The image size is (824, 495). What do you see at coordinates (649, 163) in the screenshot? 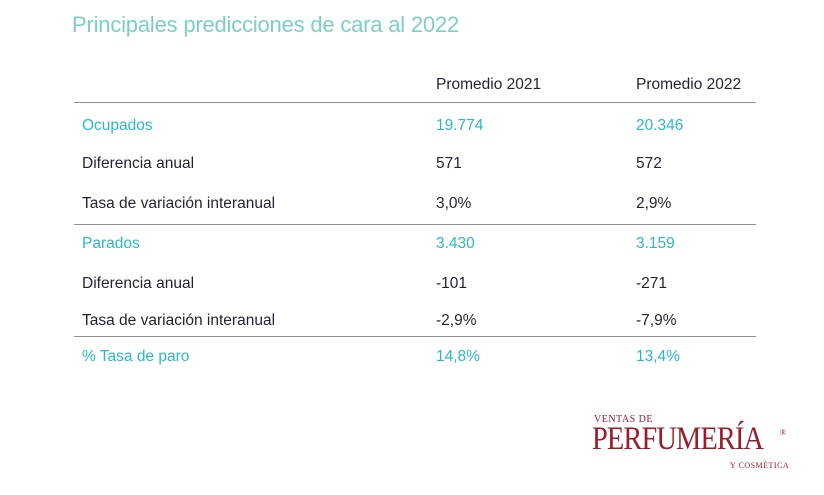
I see `row-value-2022: 572` at bounding box center [649, 163].